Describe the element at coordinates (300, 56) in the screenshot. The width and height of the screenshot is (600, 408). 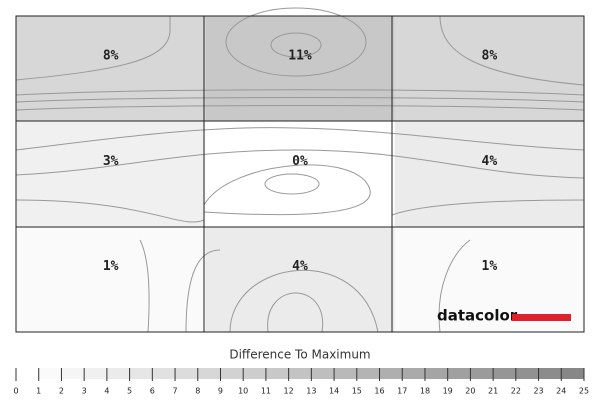
I see `value-label: 11%` at that location.